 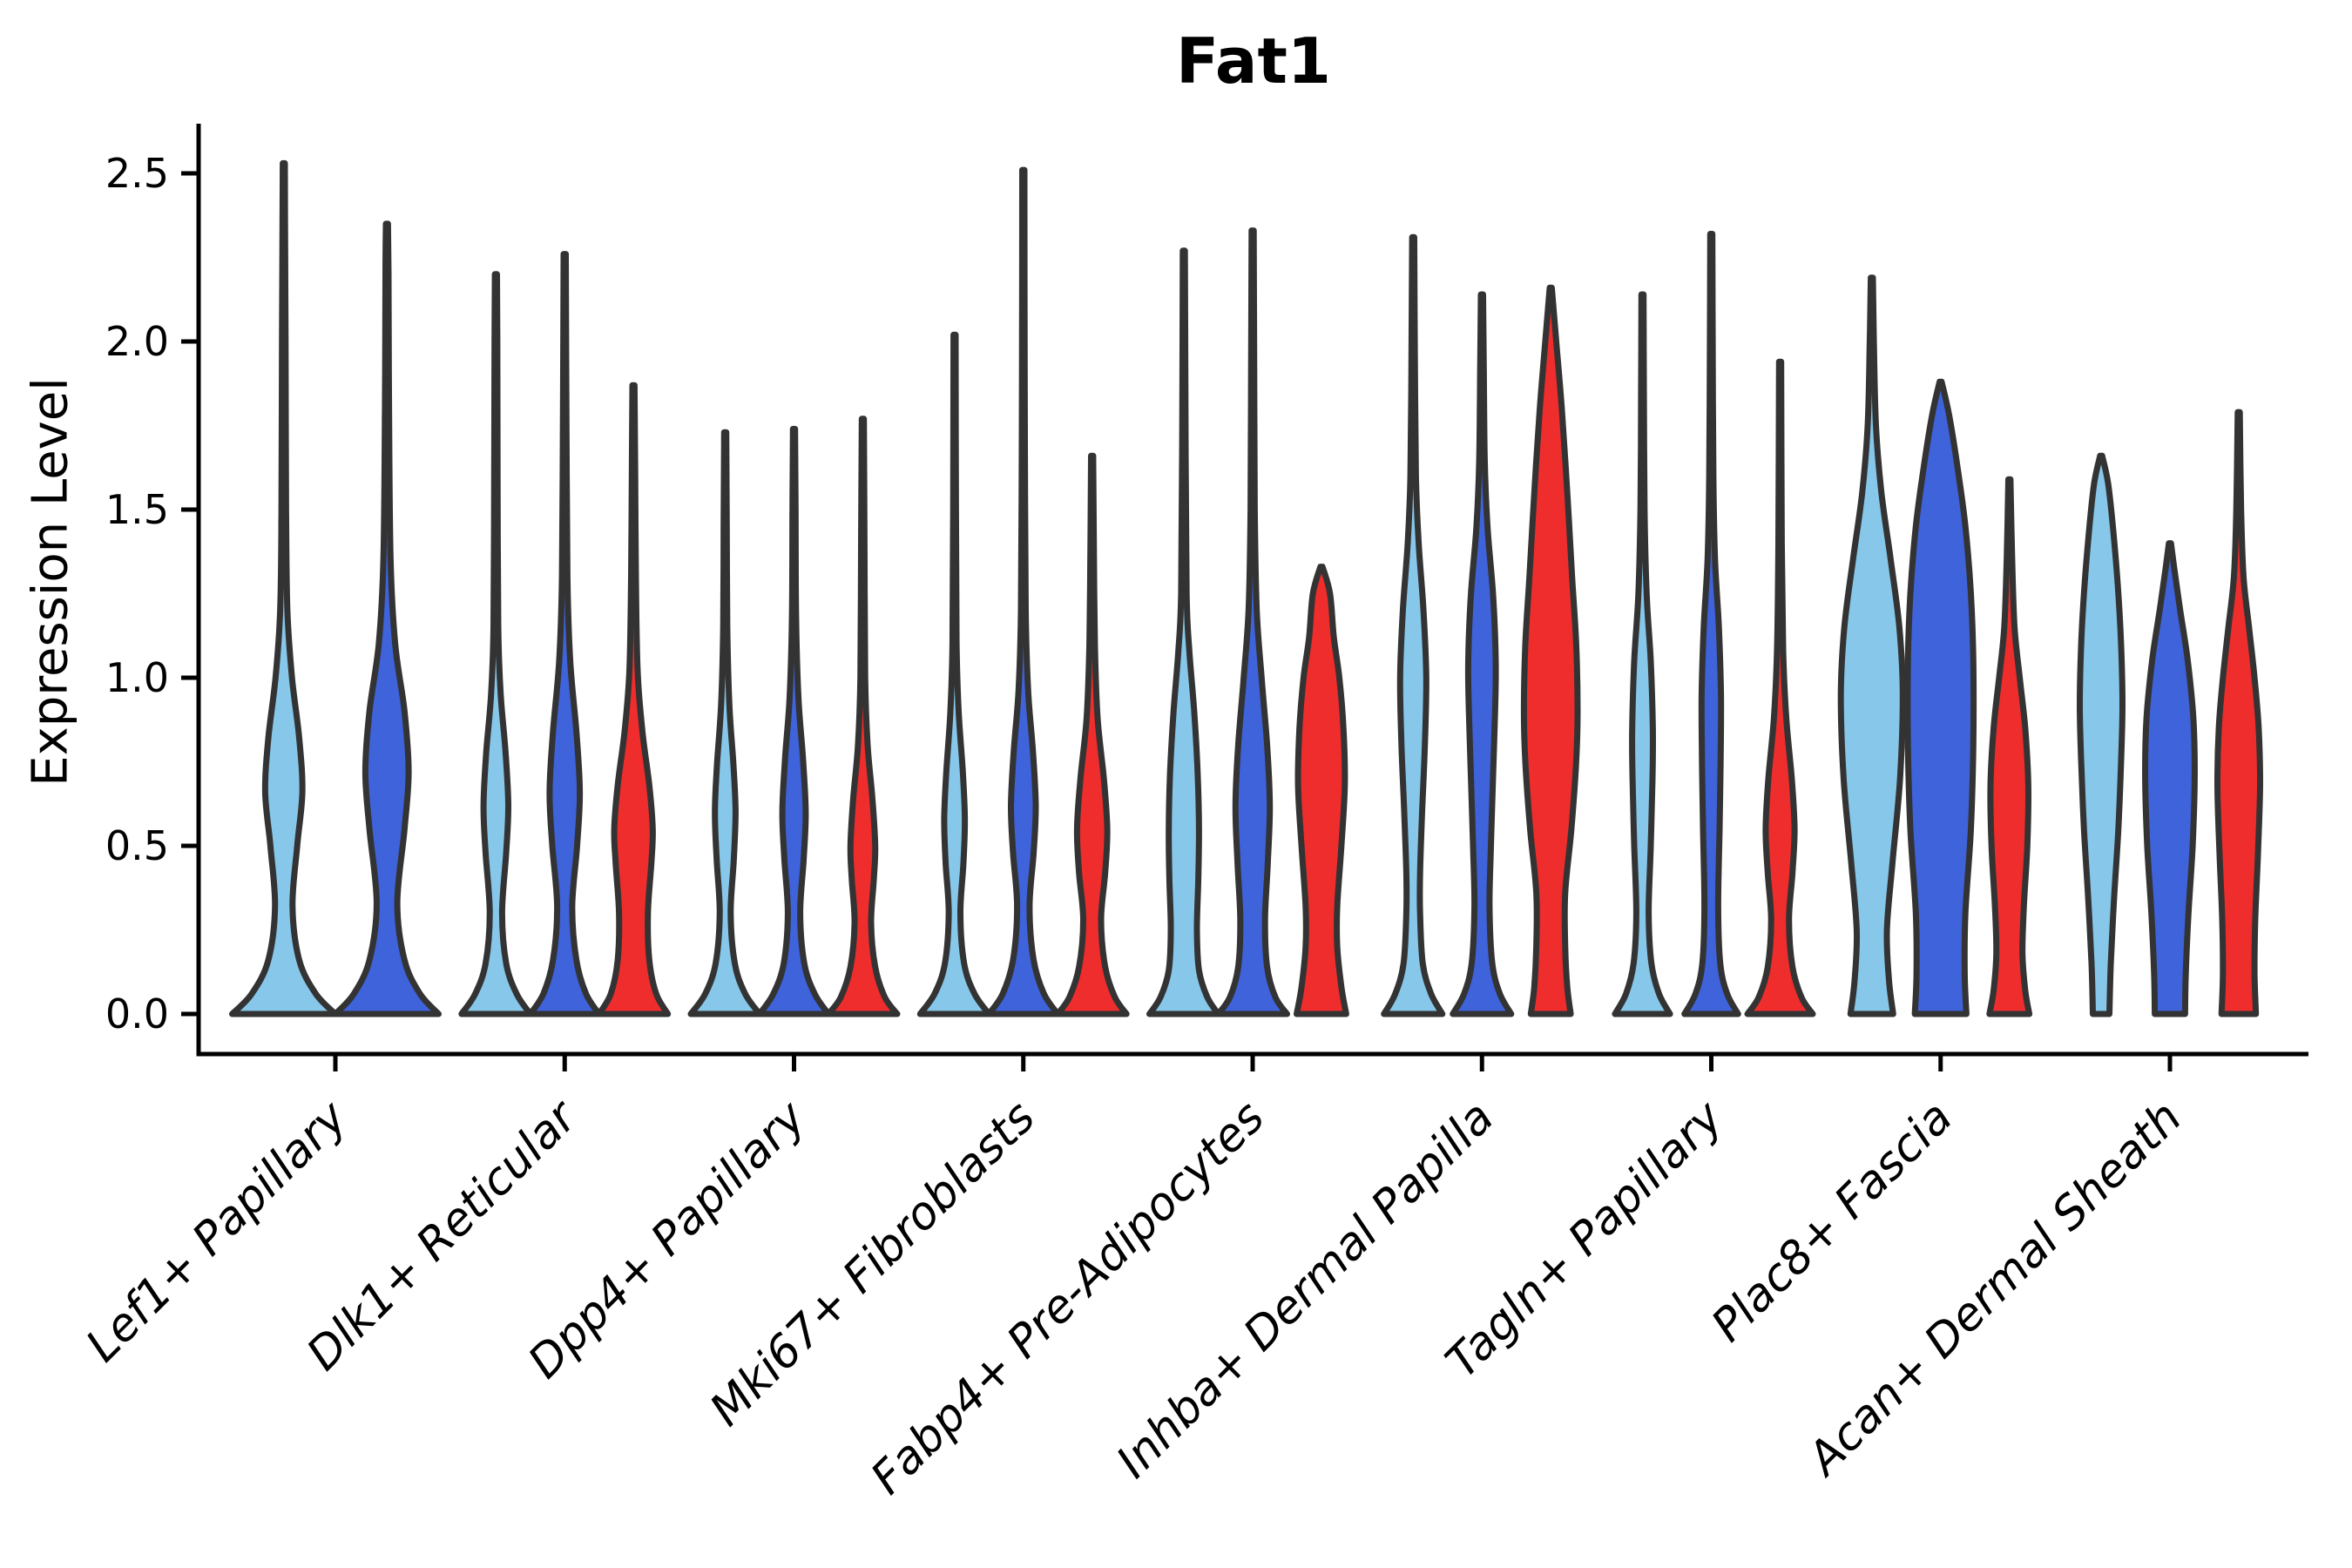 What do you see at coordinates (794, 721) in the screenshot?
I see `violin-3-dark_blue` at bounding box center [794, 721].